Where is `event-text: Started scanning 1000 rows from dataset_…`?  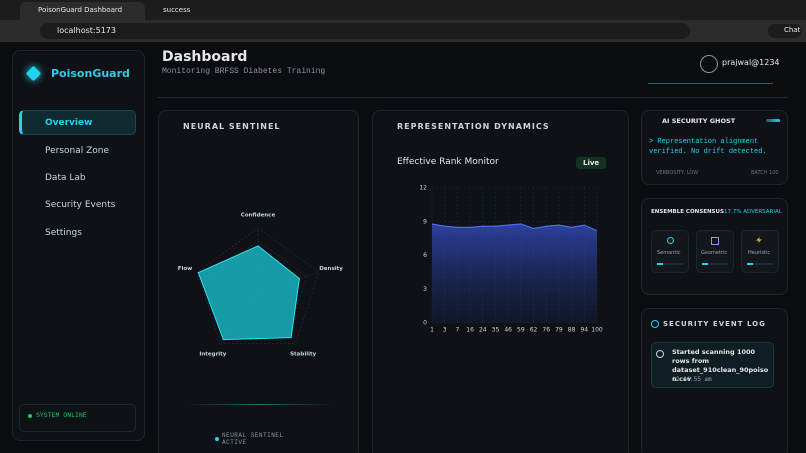 event-text: Started scanning 1000 rows from dataset_… is located at coordinates (720, 365).